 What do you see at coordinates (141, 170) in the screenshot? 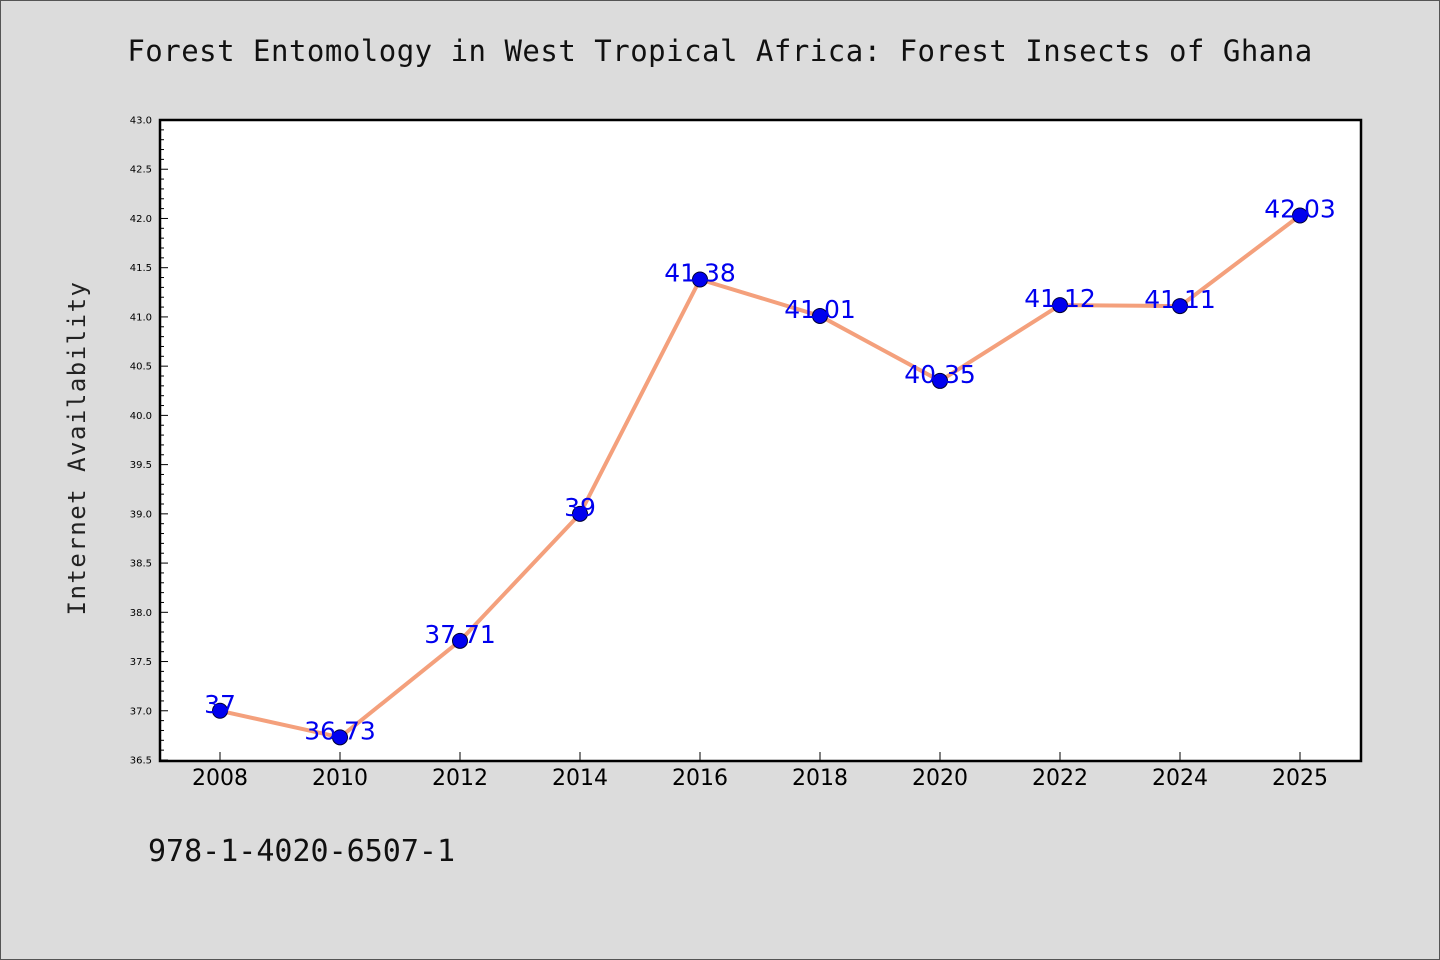
I see `y-tick-label: 42.5` at bounding box center [141, 170].